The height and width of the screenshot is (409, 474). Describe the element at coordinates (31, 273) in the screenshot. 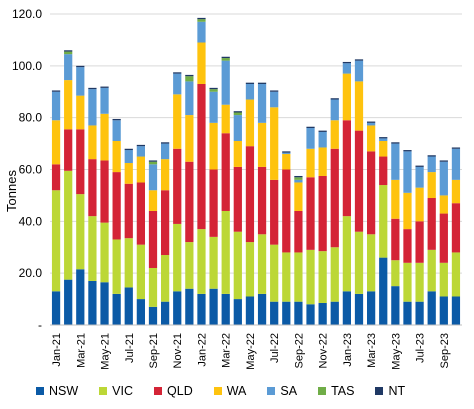

I see `y-tick-label: 20.0` at that location.